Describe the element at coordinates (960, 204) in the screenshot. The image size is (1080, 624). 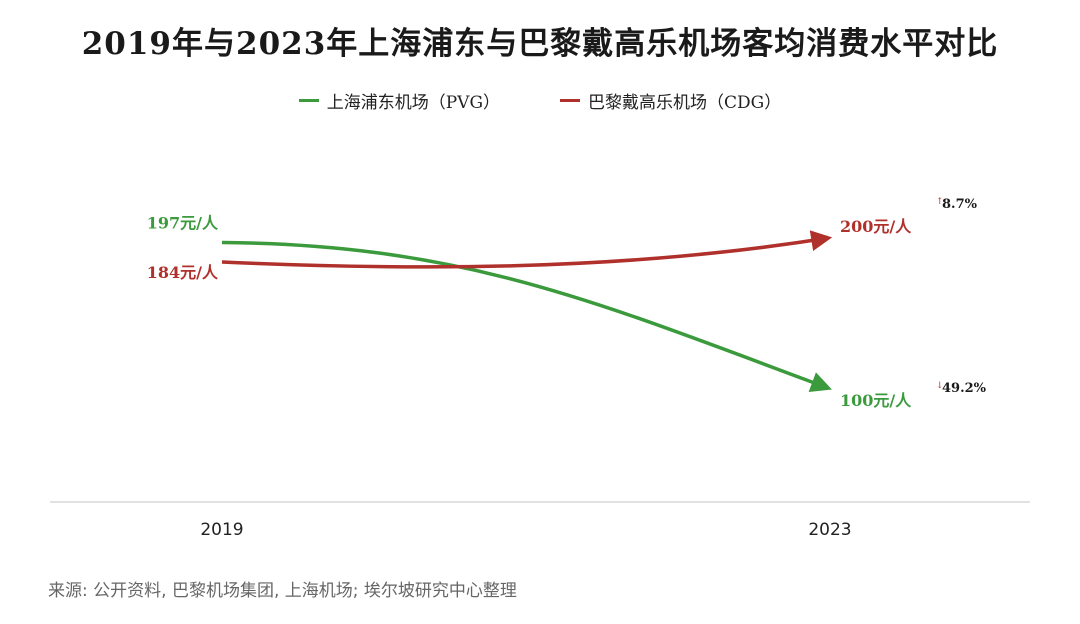
I see `change-label-cdg: 8.7%` at that location.